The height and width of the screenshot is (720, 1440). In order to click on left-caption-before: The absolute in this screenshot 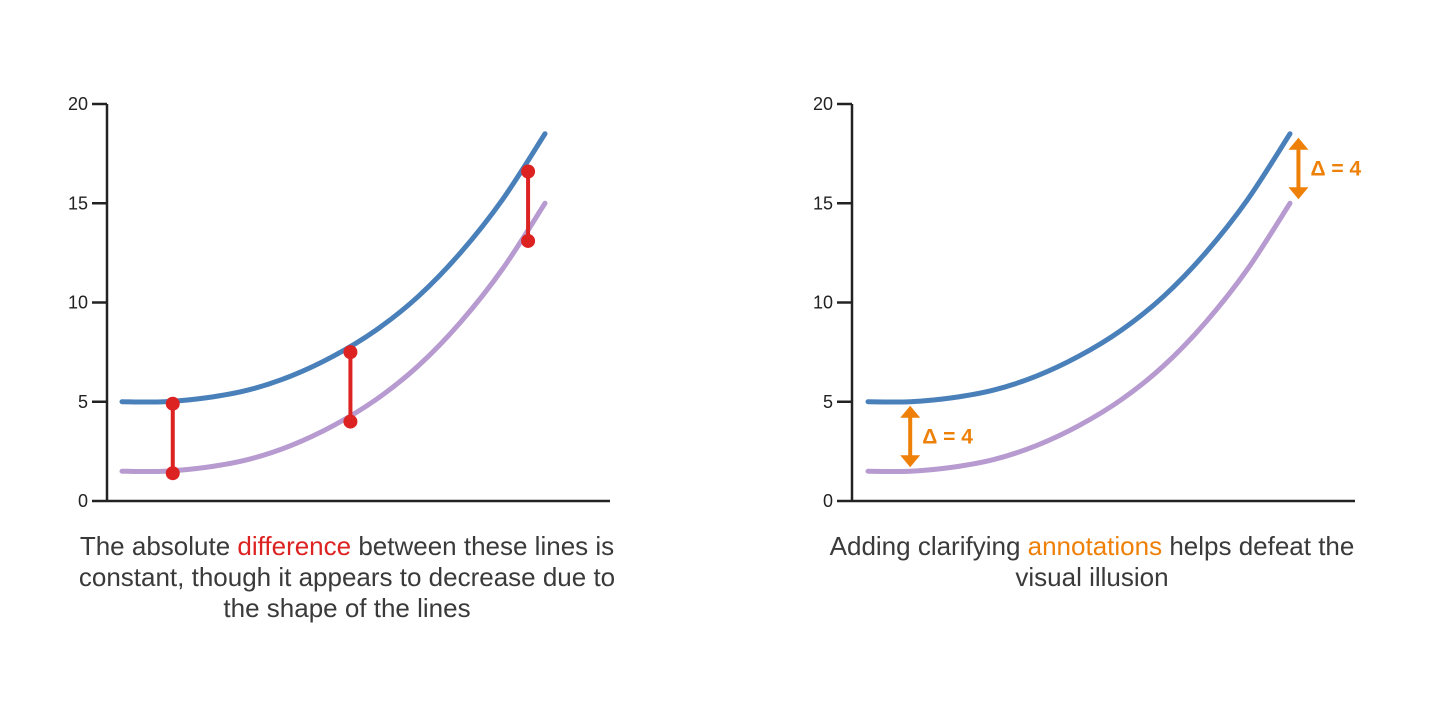, I will do `click(158, 546)`.